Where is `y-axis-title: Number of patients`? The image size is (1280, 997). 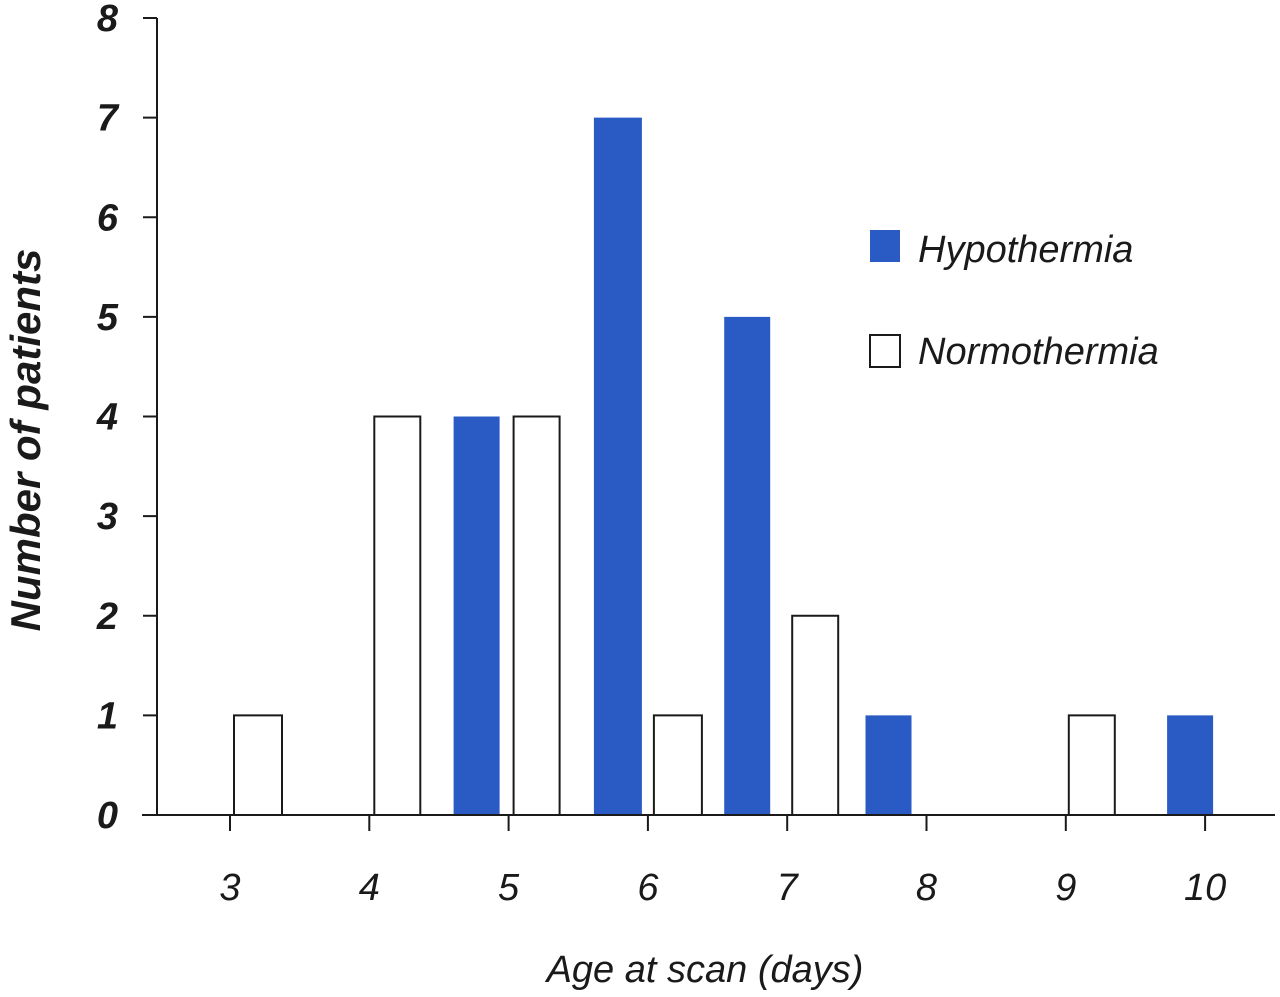
y-axis-title: Number of patients is located at coordinates (25, 440).